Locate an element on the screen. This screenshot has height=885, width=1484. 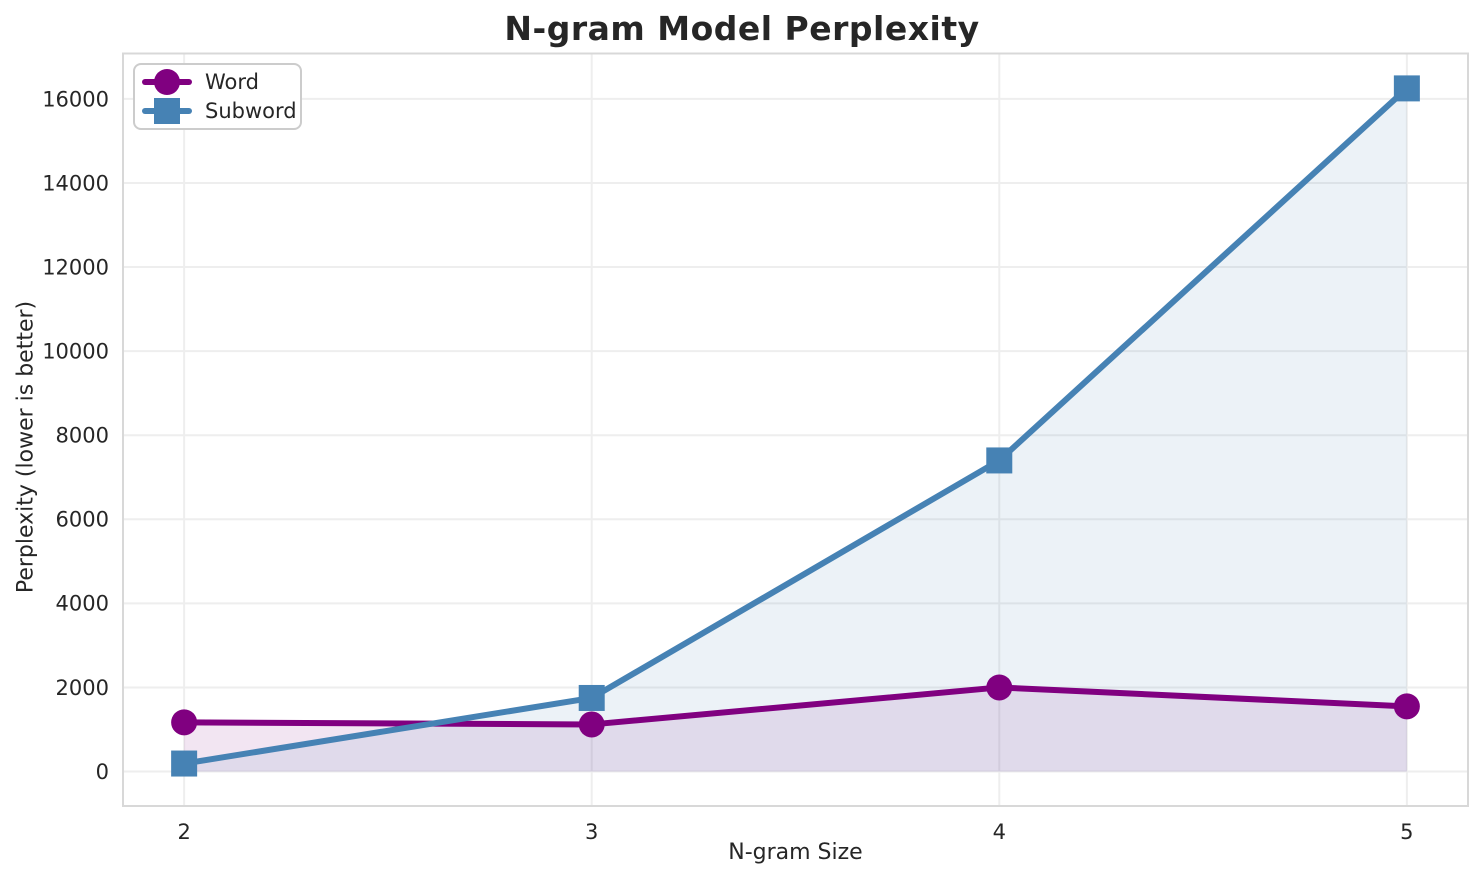
y-tick-label-10000: 10000 is located at coordinates (75, 351).